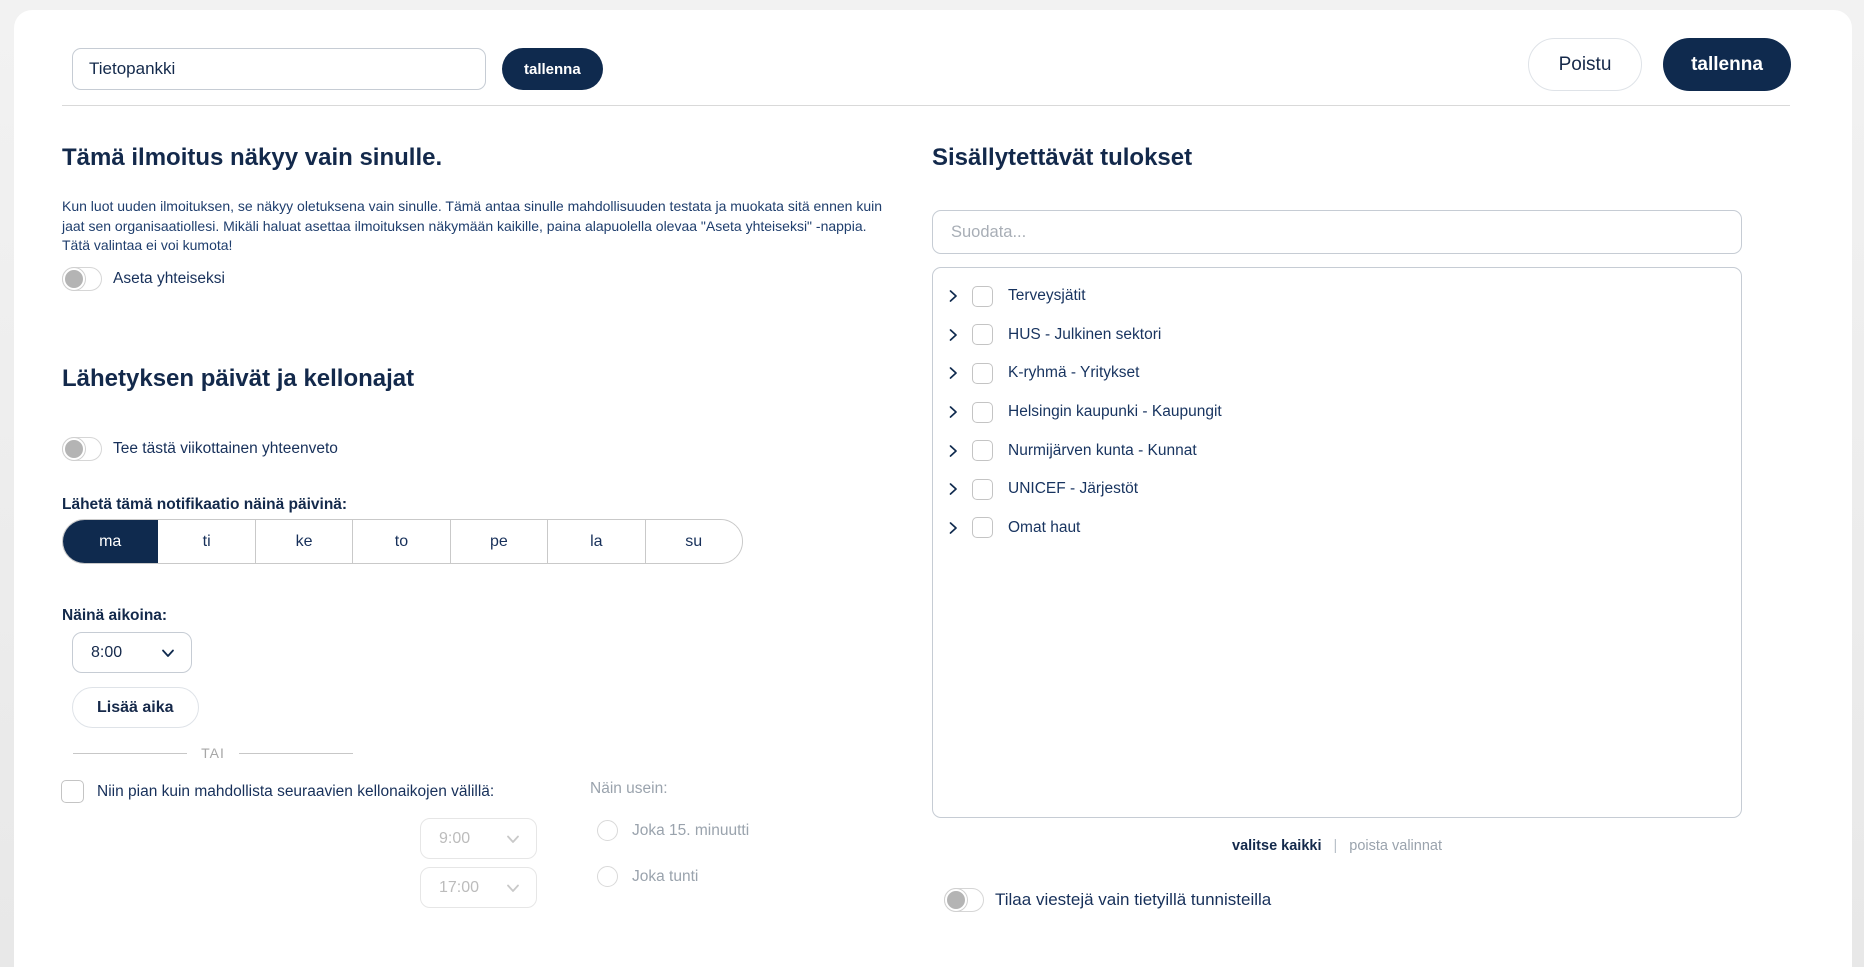 This screenshot has width=1864, height=967. Describe the element at coordinates (478, 838) in the screenshot. I see `window-start-select: 9:00` at that location.